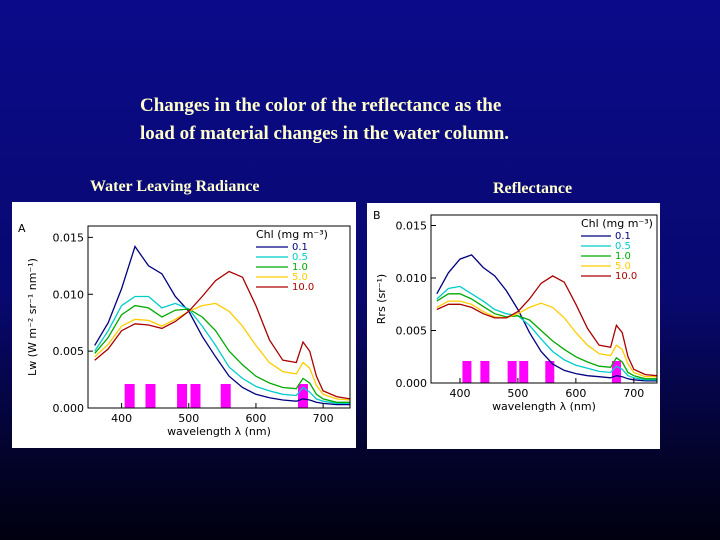  Describe the element at coordinates (381, 299) in the screenshot. I see `y-axis-label: Rrs (sr⁻¹)` at that location.